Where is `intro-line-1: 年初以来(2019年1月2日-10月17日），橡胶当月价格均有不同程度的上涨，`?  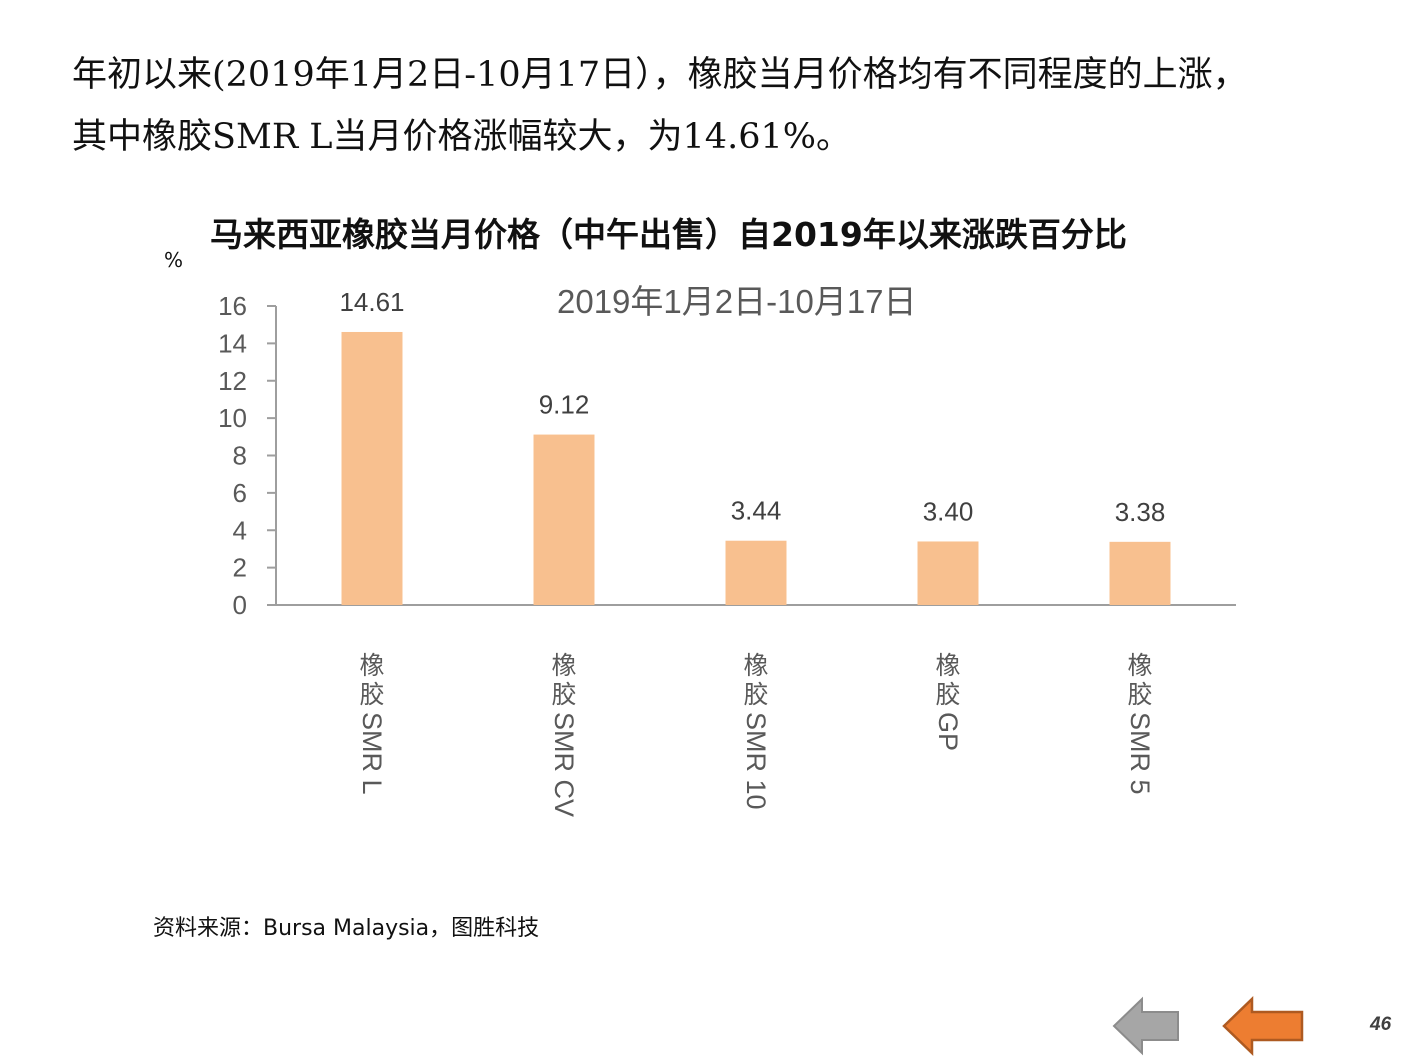 intro-line-1: 年初以来(2019年1月2日-10月17日），橡胶当月价格均有不同程度的上涨， is located at coordinates (660, 75).